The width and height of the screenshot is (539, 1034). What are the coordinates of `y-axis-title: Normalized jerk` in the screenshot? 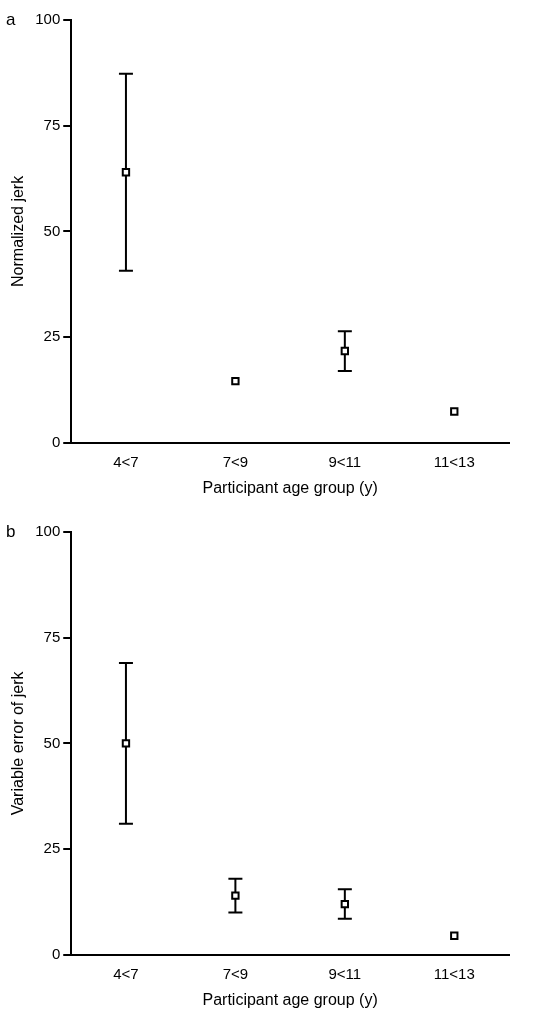 It's located at (18, 230).